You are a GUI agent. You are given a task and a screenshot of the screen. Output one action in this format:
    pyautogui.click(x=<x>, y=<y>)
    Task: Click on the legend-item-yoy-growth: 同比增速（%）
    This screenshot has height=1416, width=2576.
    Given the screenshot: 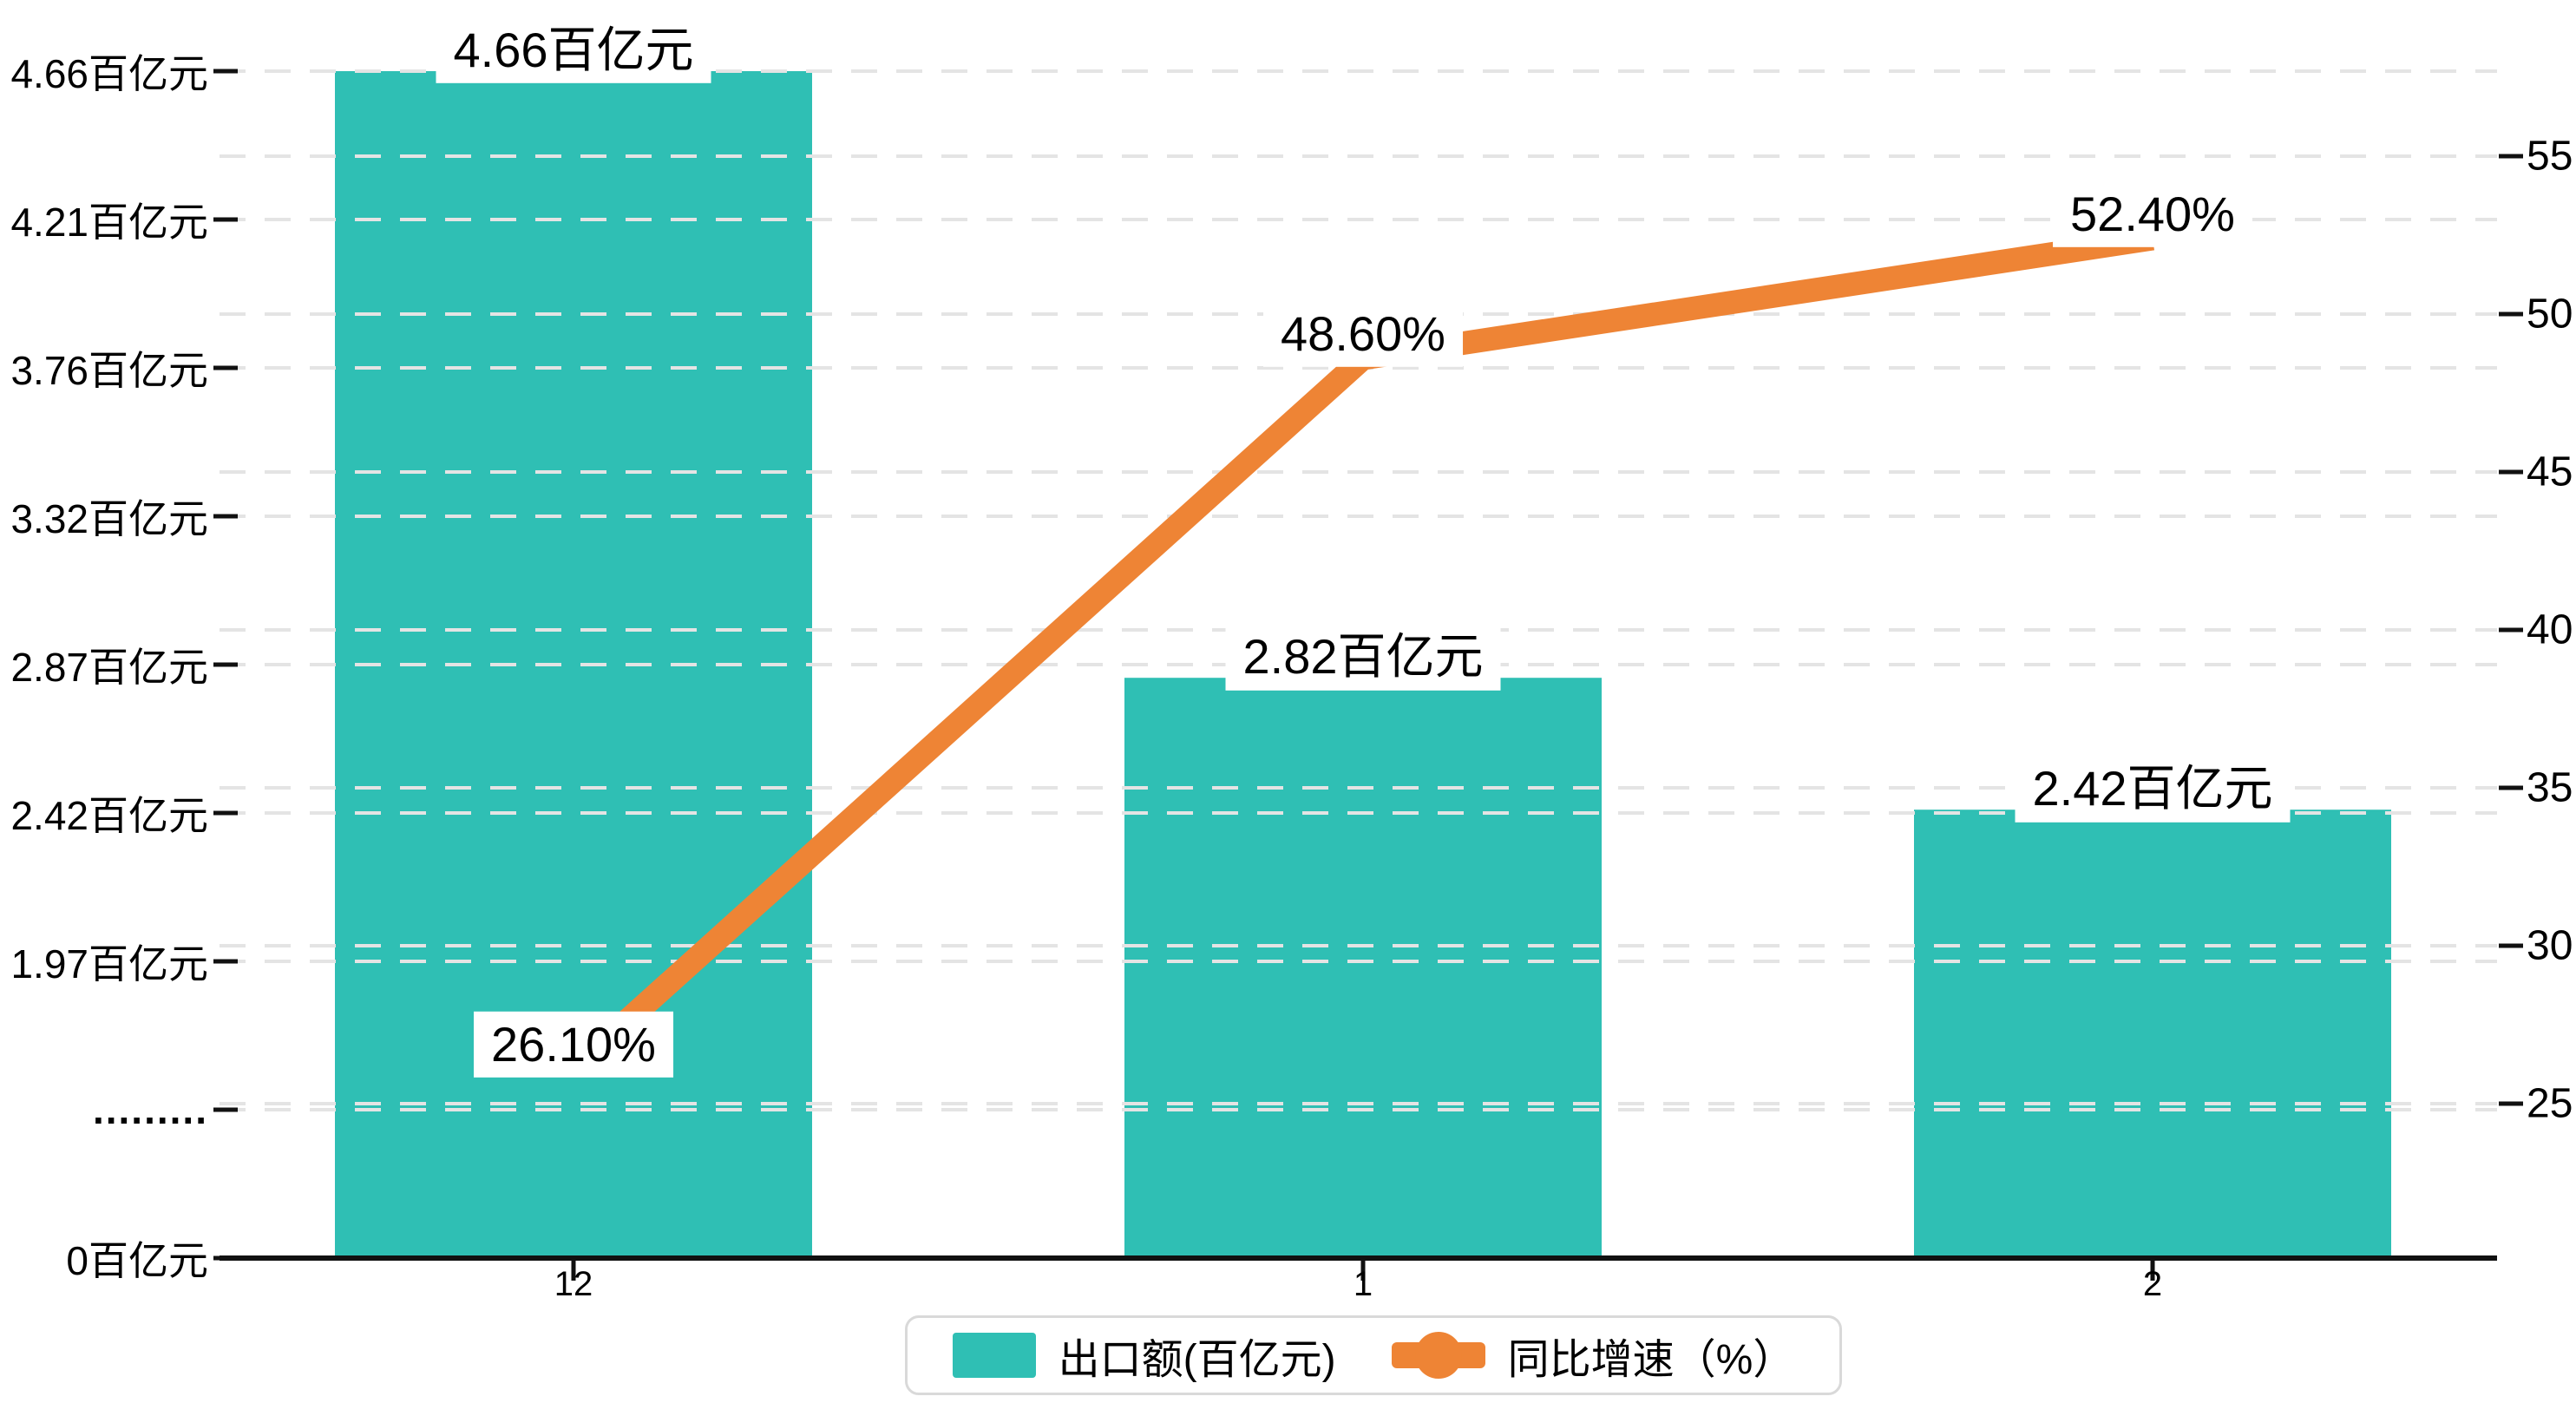 What is the action you would take?
    pyautogui.click(x=1593, y=1356)
    